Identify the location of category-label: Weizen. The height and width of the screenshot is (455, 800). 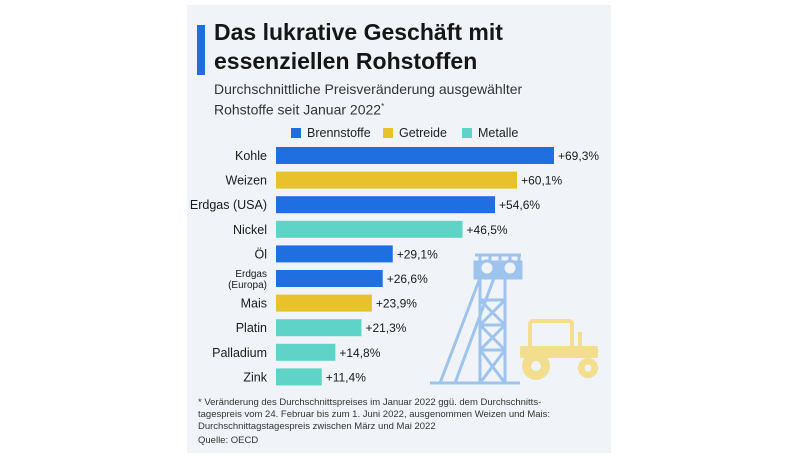
(247, 181).